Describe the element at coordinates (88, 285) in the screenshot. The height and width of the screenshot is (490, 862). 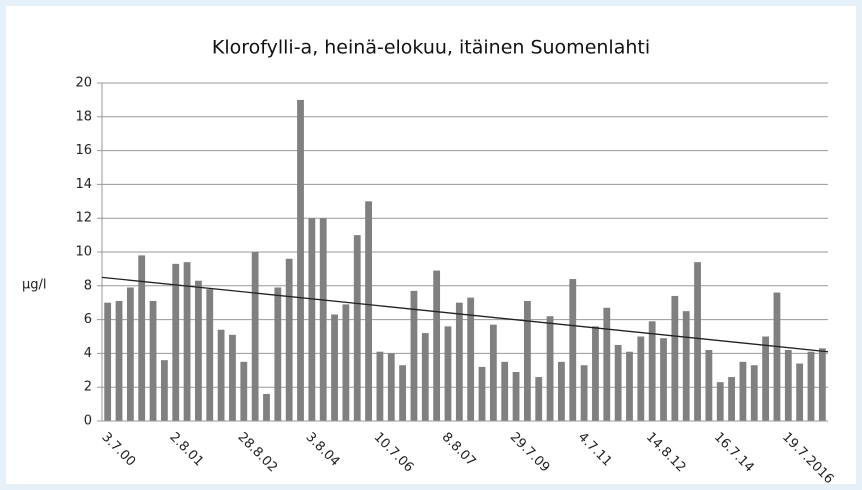
I see `y-tick-label: 8` at that location.